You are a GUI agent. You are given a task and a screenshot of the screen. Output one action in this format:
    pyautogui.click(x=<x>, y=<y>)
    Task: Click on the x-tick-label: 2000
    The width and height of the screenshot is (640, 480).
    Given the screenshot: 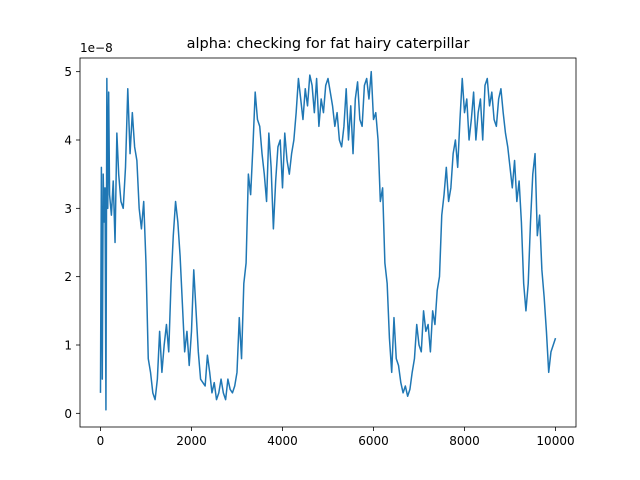 What is the action you would take?
    pyautogui.click(x=191, y=441)
    